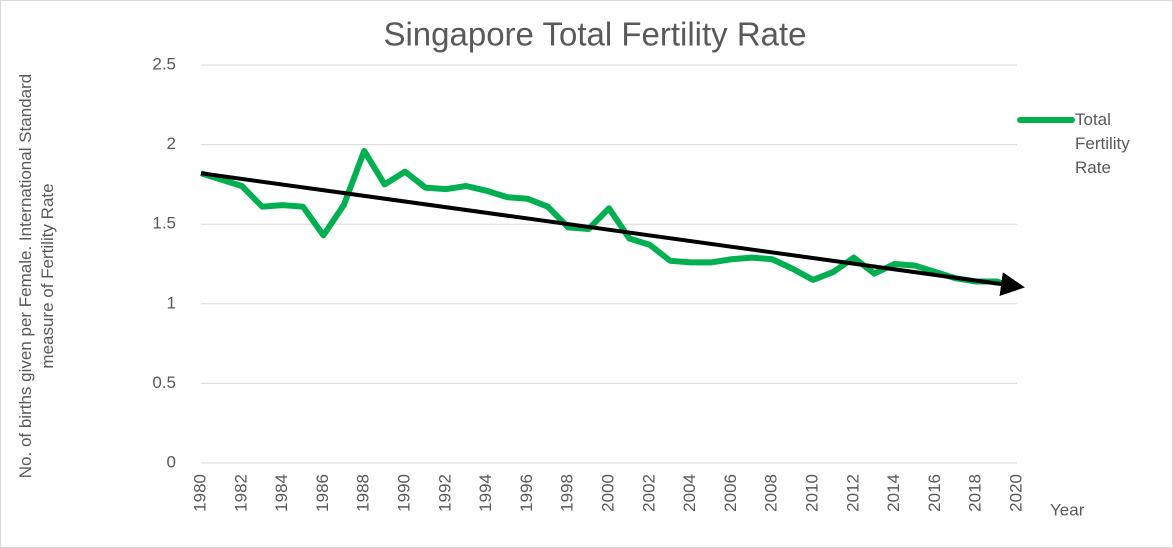 The image size is (1173, 548). What do you see at coordinates (648, 493) in the screenshot?
I see `x-tick-label: 2002` at bounding box center [648, 493].